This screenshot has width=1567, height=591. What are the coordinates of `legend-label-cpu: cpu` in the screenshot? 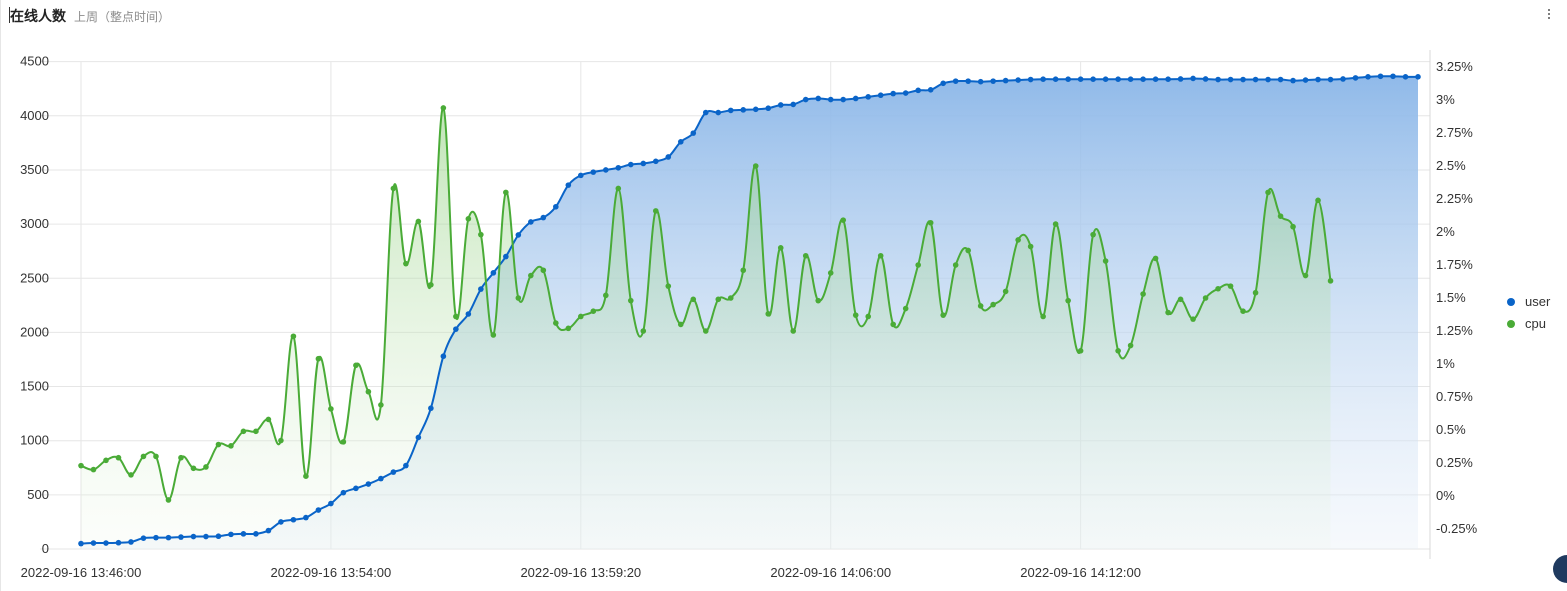 It's located at (1535, 323).